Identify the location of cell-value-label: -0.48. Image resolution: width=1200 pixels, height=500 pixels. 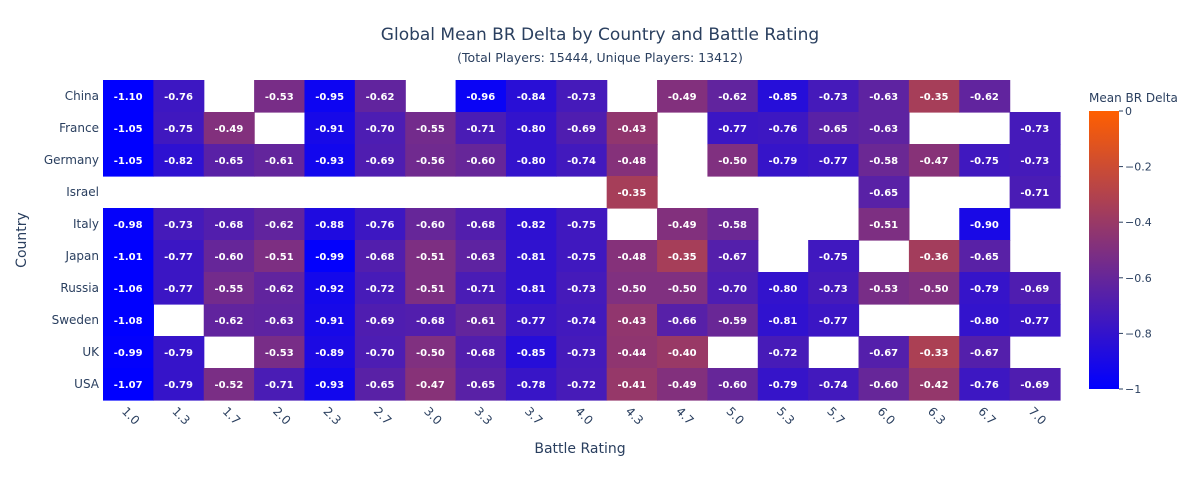
(631, 257).